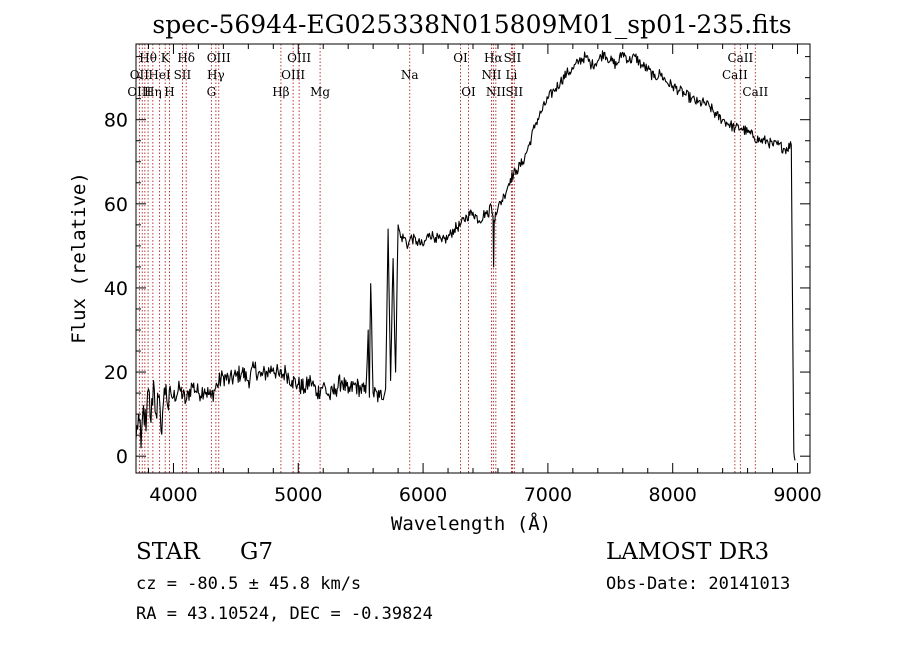  I want to click on marker-label: K, so click(166, 58).